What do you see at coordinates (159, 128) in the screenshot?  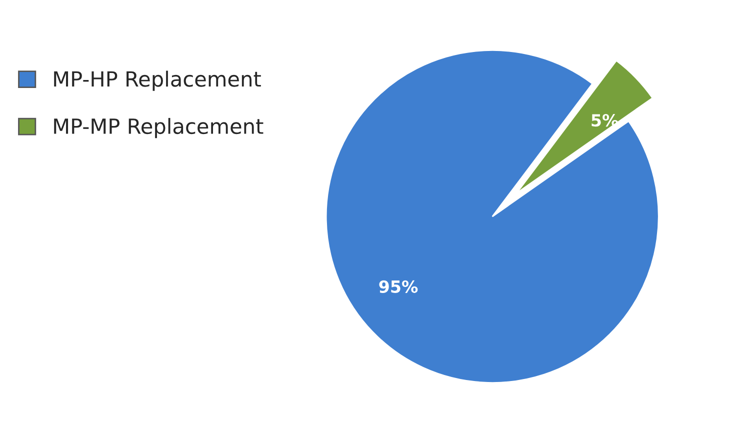 I see `legend-label: MP-MP Replacement` at bounding box center [159, 128].